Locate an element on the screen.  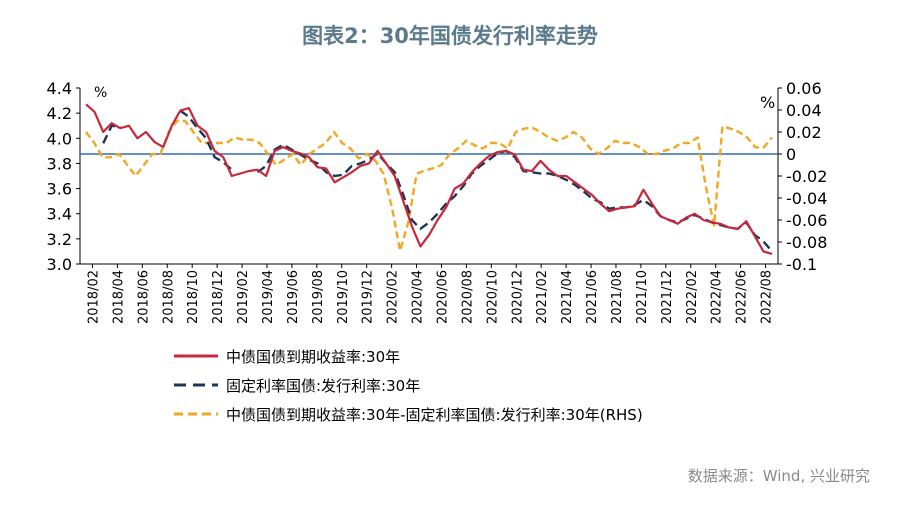
x-tick-label: 2021/02 is located at coordinates (542, 297).